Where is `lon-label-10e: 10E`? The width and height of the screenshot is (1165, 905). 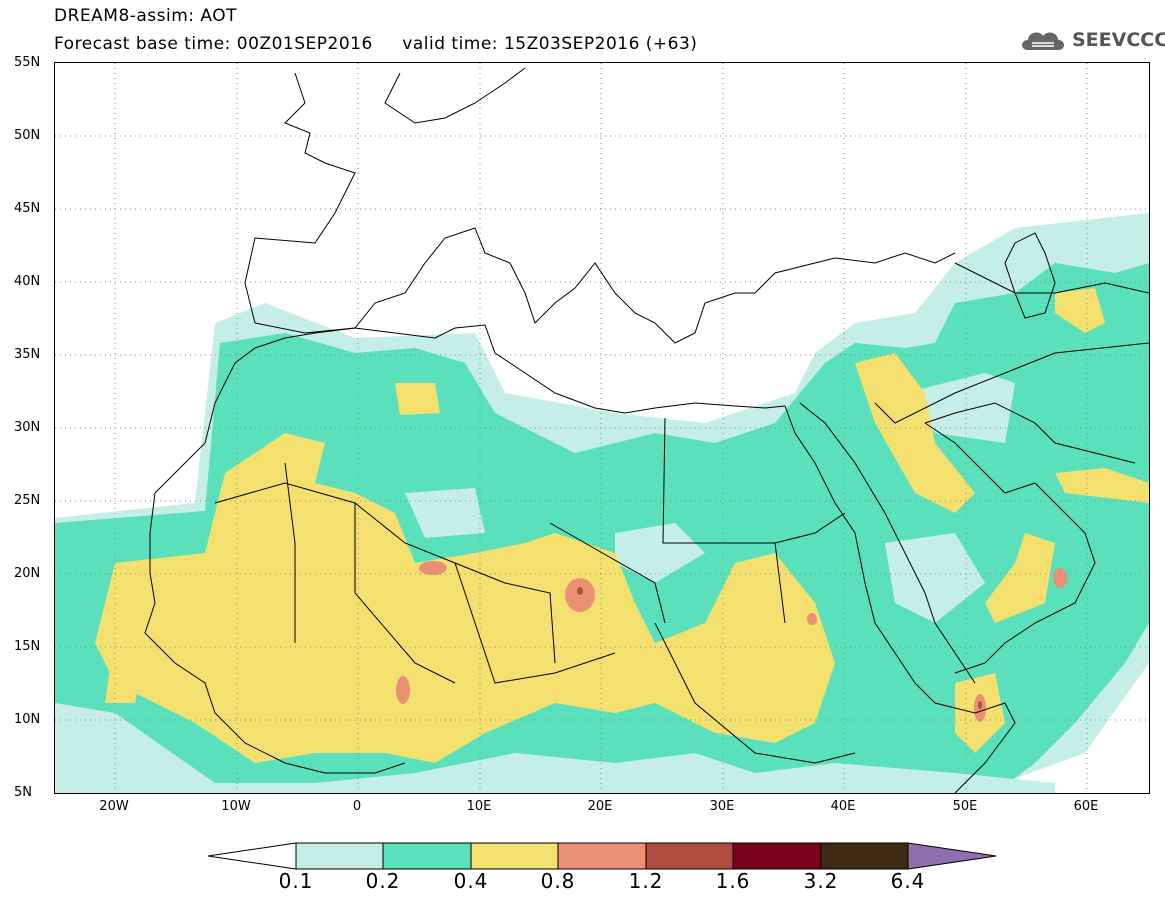
lon-label-10e: 10E is located at coordinates (479, 806).